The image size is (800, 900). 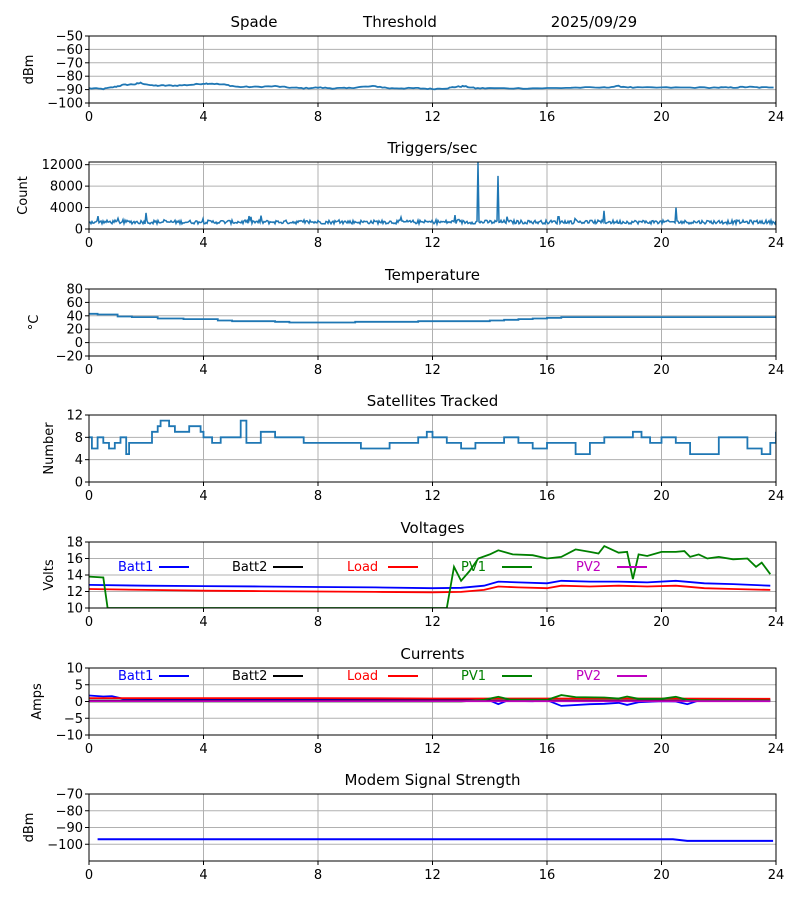 What do you see at coordinates (254, 22) in the screenshot?
I see `header-station: Spade` at bounding box center [254, 22].